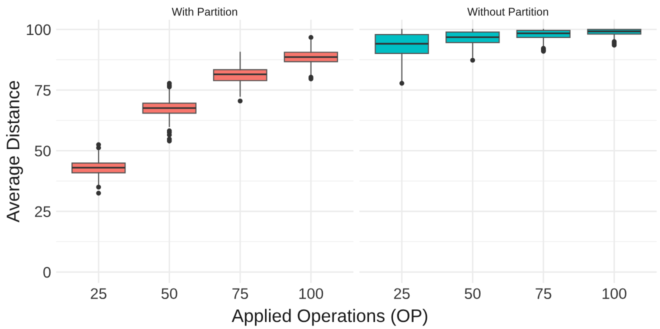 The width and height of the screenshot is (660, 329). What do you see at coordinates (38, 30) in the screenshot?
I see `y-tick-label: 100` at bounding box center [38, 30].